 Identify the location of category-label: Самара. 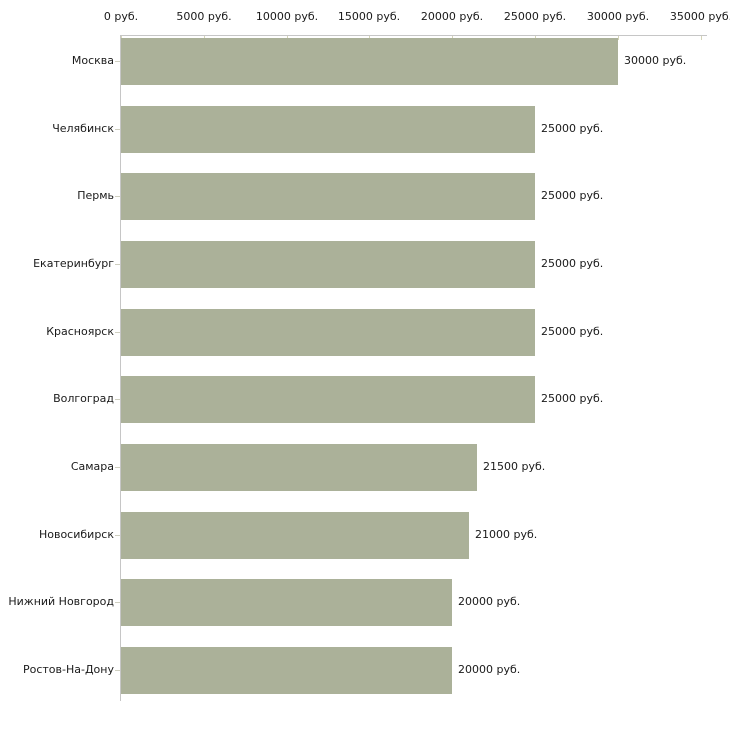
(92, 466).